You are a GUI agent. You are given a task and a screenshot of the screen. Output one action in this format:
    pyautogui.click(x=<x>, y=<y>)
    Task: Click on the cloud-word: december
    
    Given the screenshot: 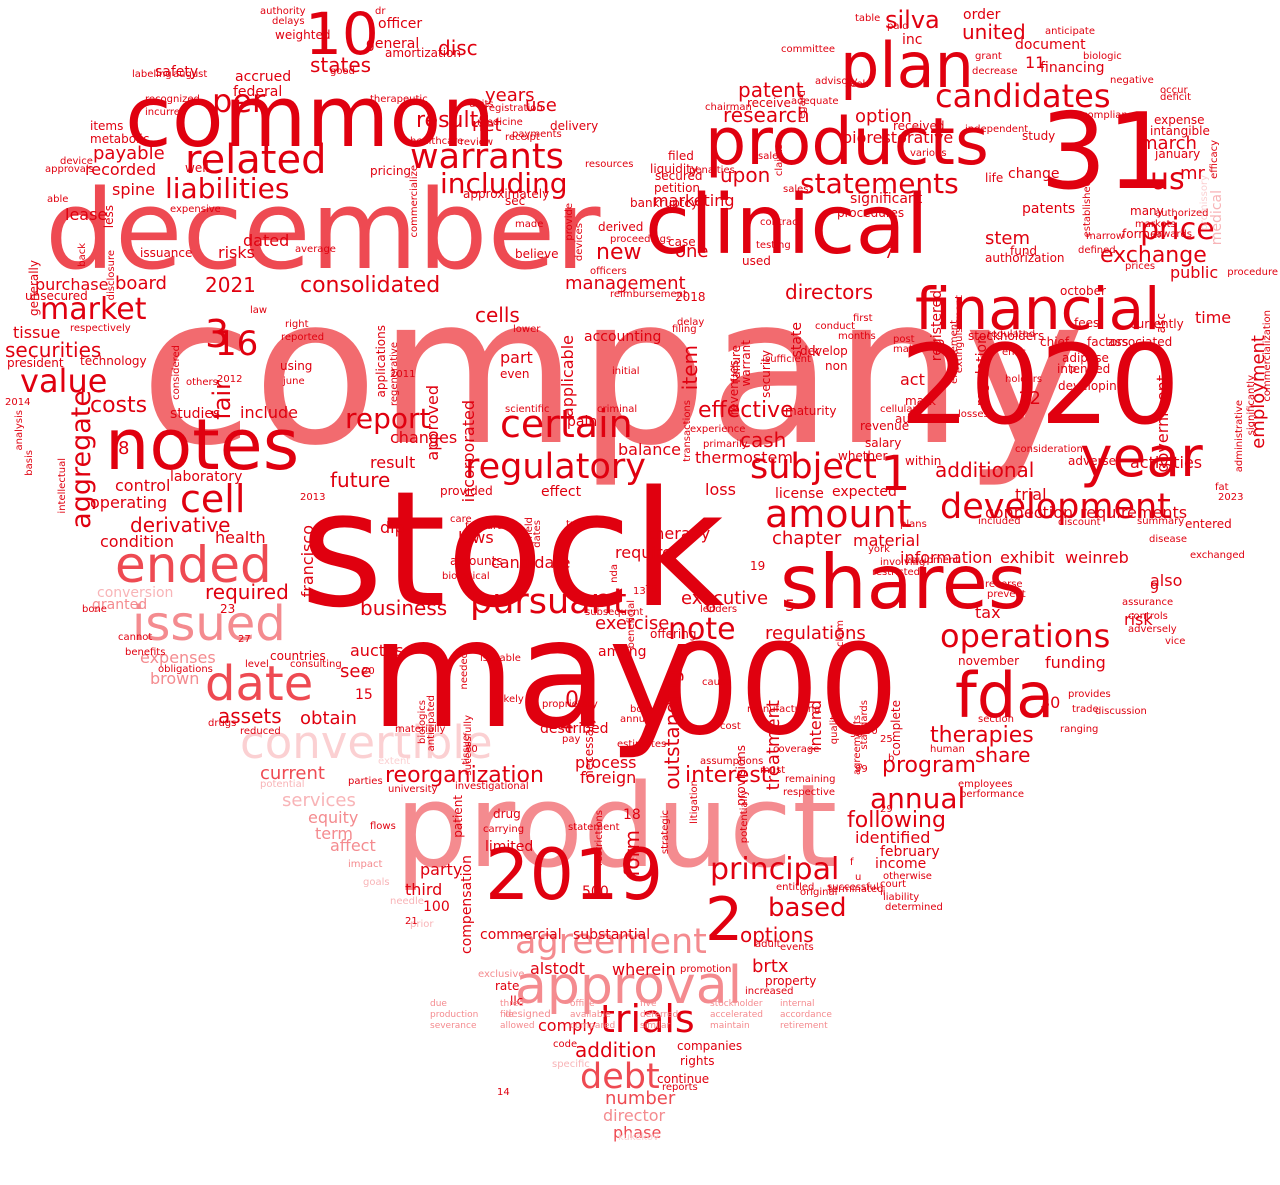 What is the action you would take?
    pyautogui.click(x=323, y=230)
    